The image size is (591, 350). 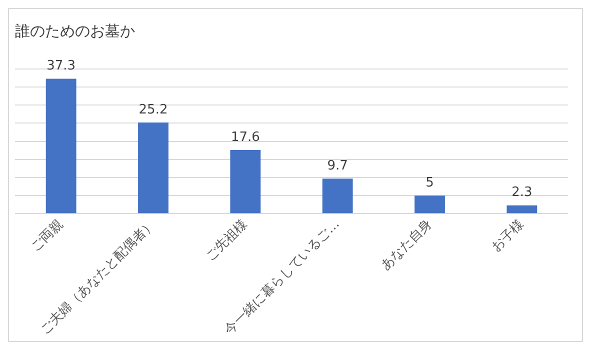 What do you see at coordinates (522, 192) in the screenshot?
I see `data-label: 2.3` at bounding box center [522, 192].